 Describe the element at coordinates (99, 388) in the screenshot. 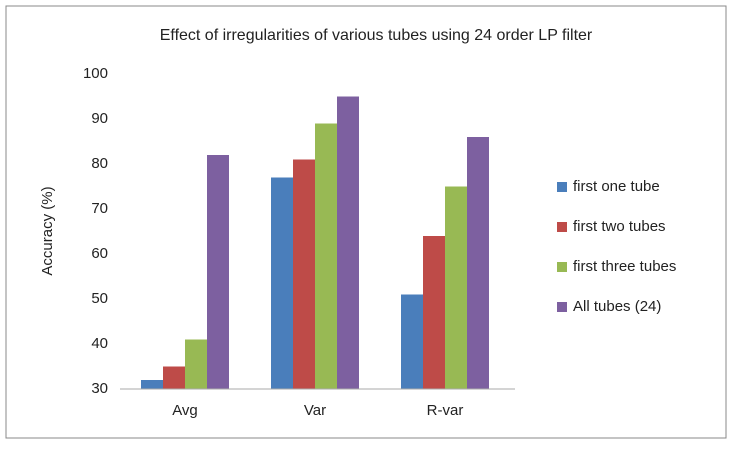

I see `y-tick-label: 30` at that location.